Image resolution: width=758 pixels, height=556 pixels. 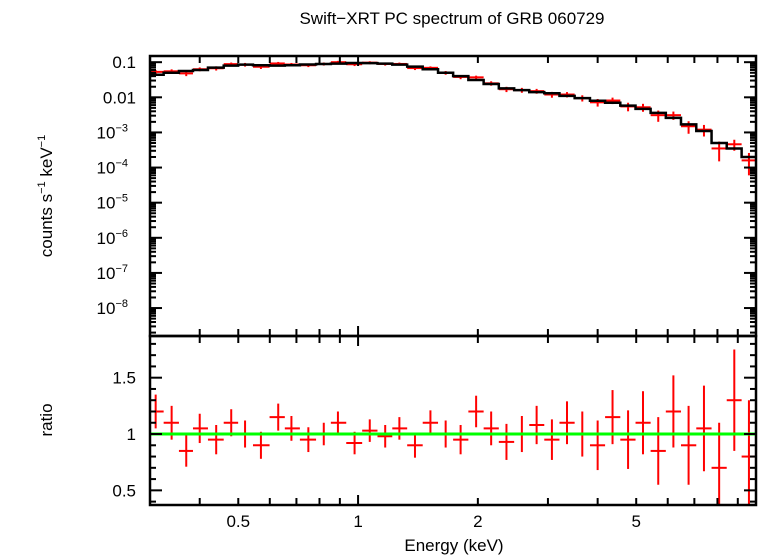 I want to click on y-tick-label-spectrum: 10⁻³, so click(x=112, y=132).